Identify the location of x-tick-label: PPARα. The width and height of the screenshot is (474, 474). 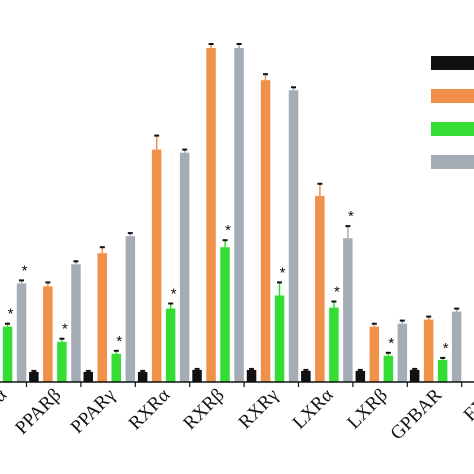
(5, 412).